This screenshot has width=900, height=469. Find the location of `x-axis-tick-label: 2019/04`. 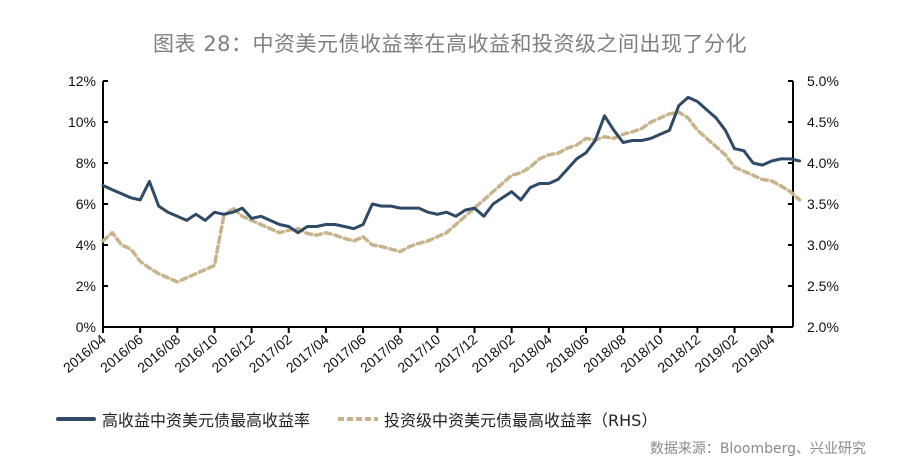

x-axis-tick-label: 2019/04 is located at coordinates (753, 353).